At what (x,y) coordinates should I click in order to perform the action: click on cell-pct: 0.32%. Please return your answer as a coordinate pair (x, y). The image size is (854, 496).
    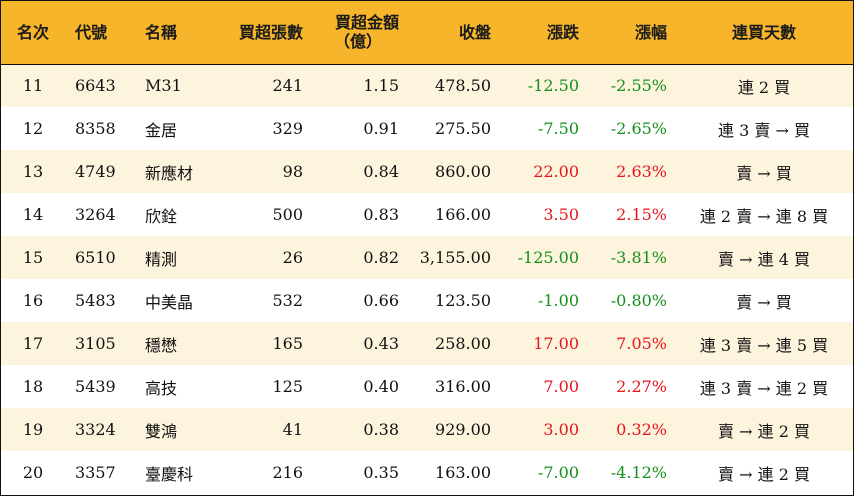
    Looking at the image, I should click on (641, 429).